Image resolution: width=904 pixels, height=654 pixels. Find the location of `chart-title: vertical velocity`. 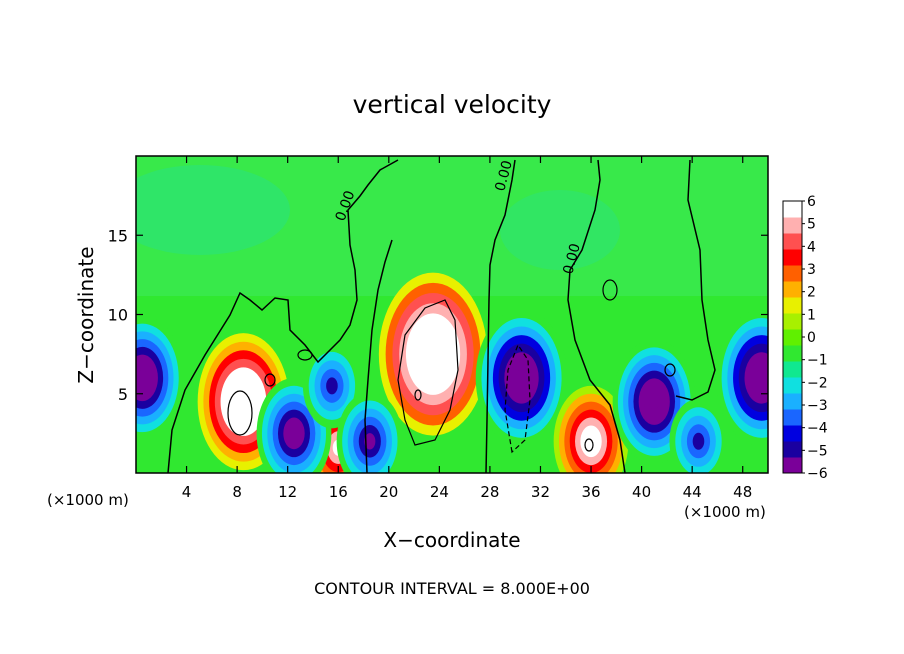

chart-title: vertical velocity is located at coordinates (452, 104).